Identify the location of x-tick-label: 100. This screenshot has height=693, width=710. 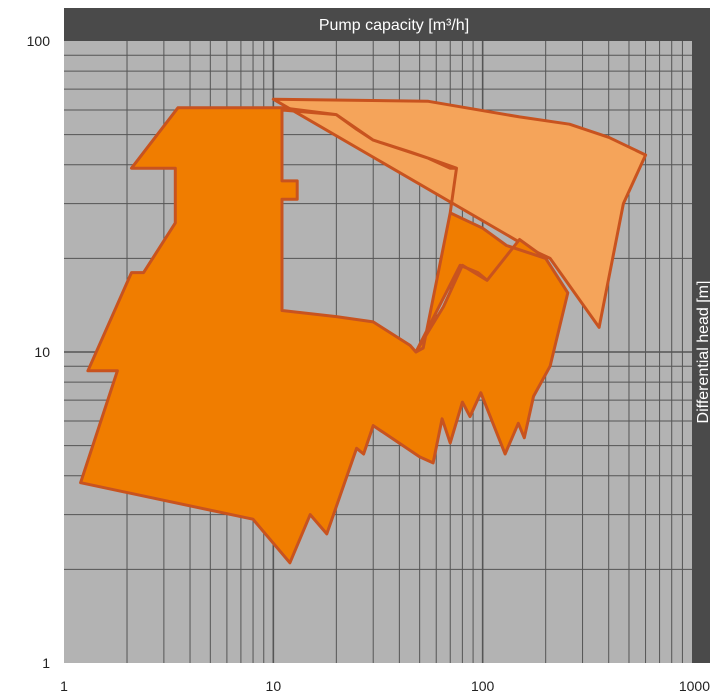
(483, 685).